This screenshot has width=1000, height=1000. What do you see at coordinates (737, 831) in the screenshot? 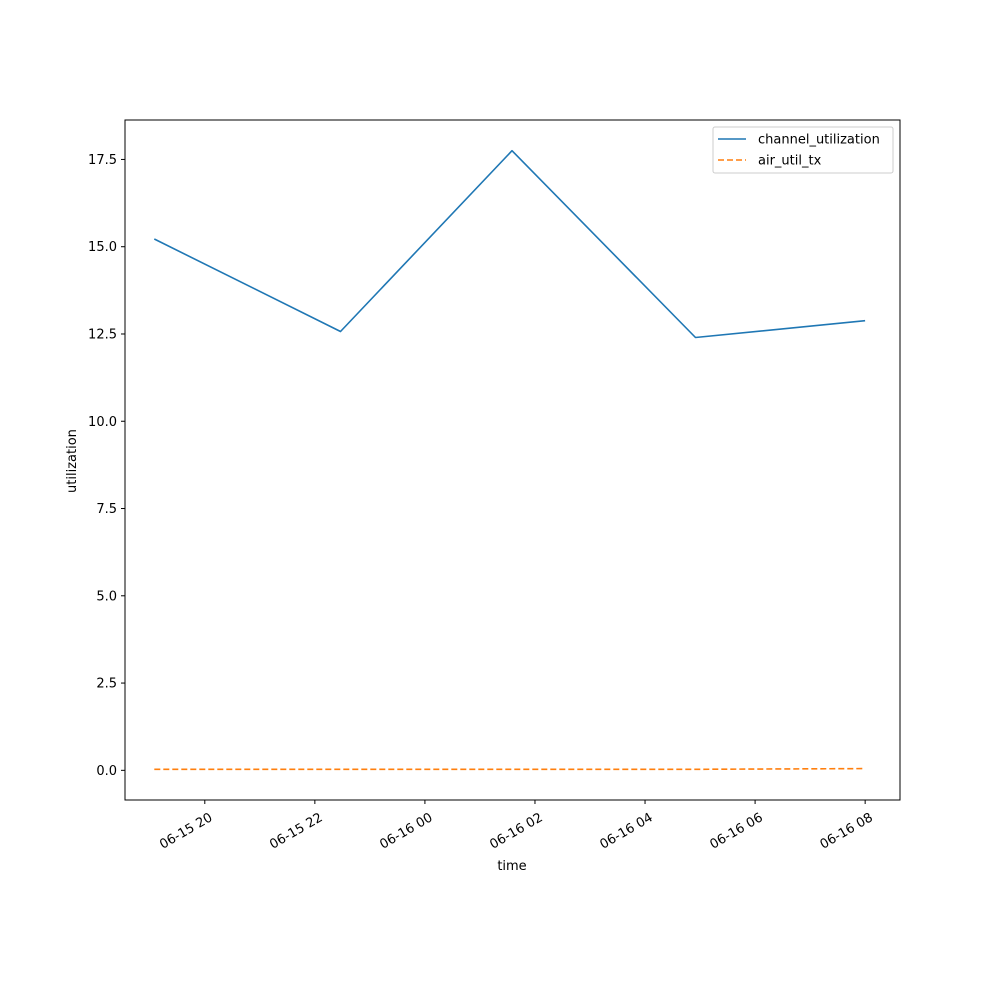
I see `x-tick-label: 06-16 06` at bounding box center [737, 831].